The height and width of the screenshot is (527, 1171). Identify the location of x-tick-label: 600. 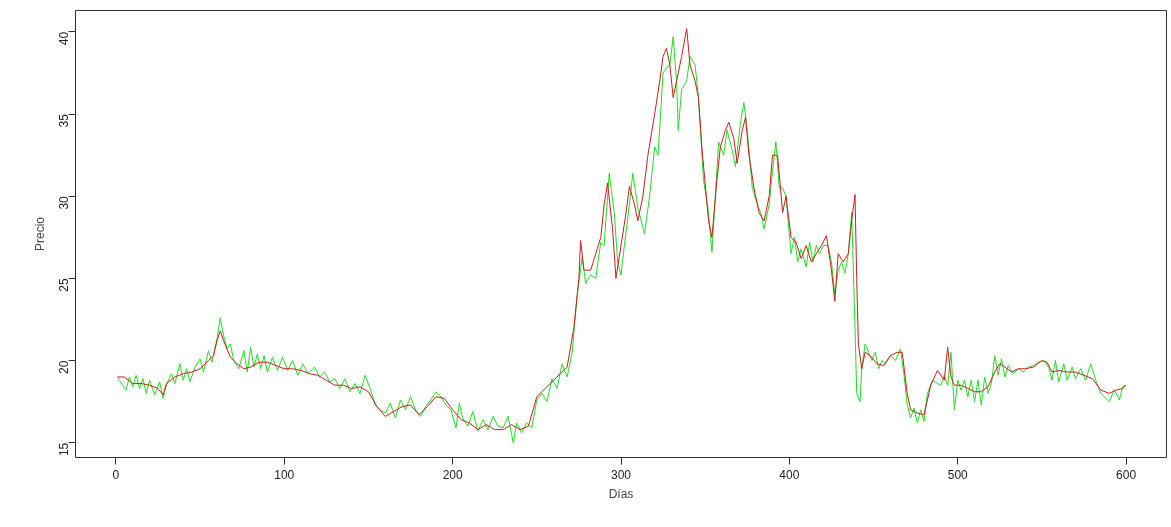
(1126, 474).